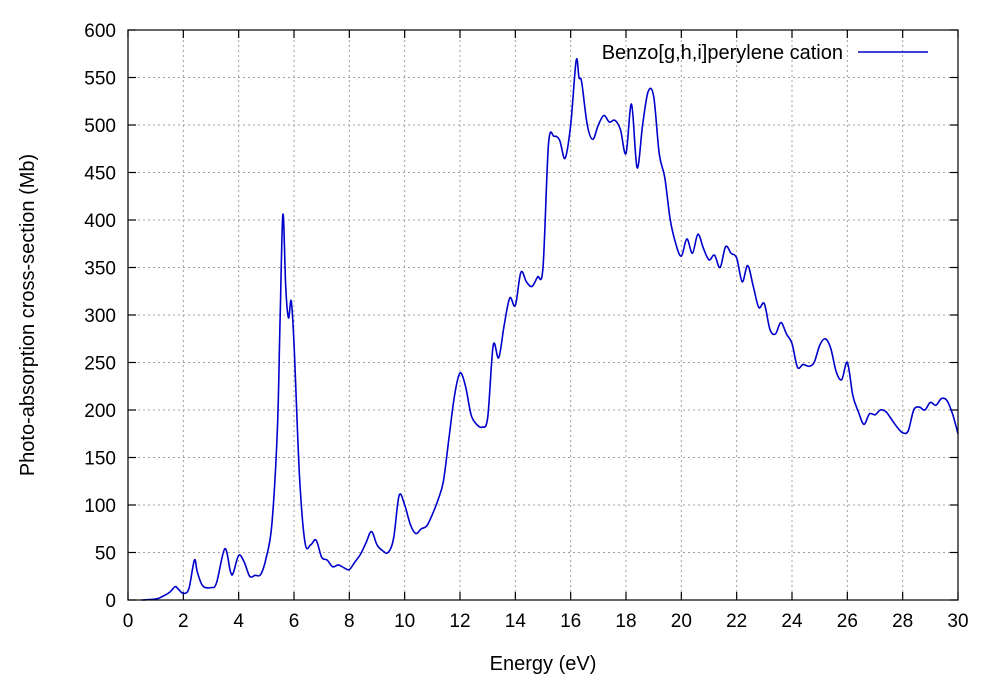 The height and width of the screenshot is (700, 1000). I want to click on x-tick-label: 26, so click(847, 621).